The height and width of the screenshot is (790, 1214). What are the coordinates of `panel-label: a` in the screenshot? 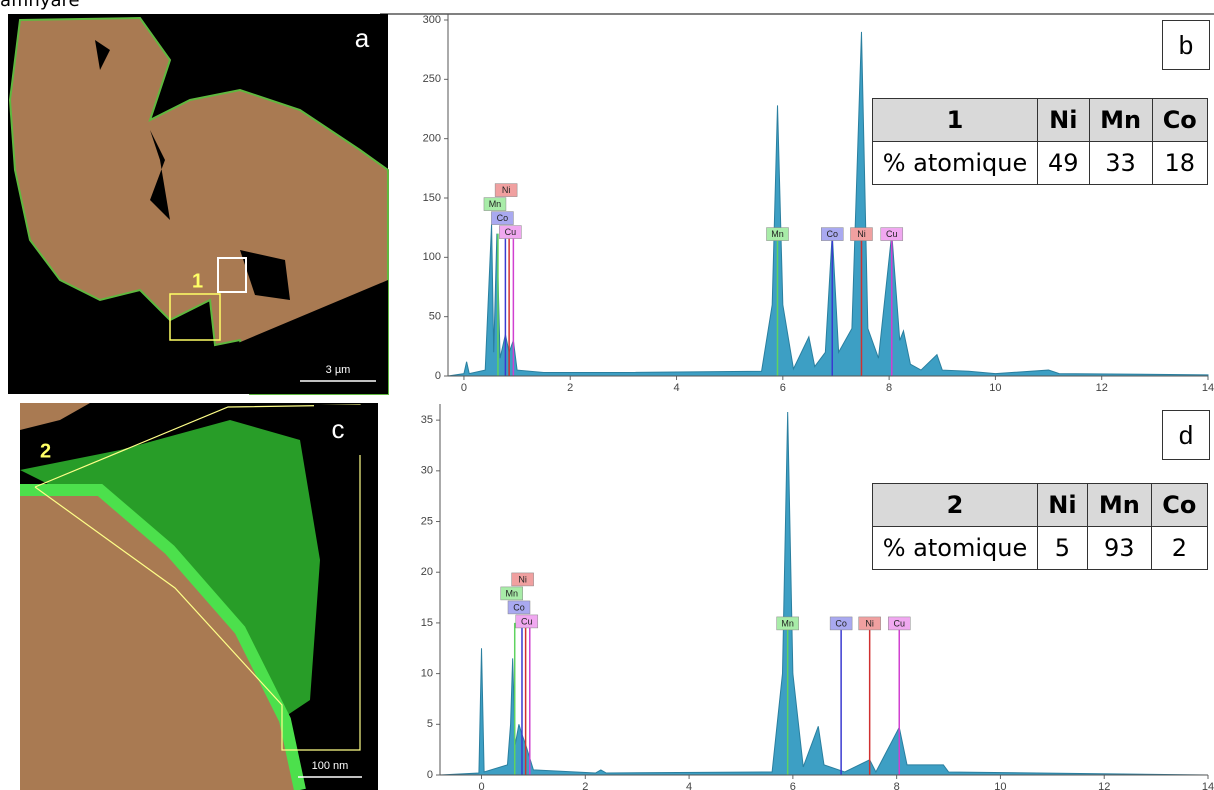 It's located at (362, 39).